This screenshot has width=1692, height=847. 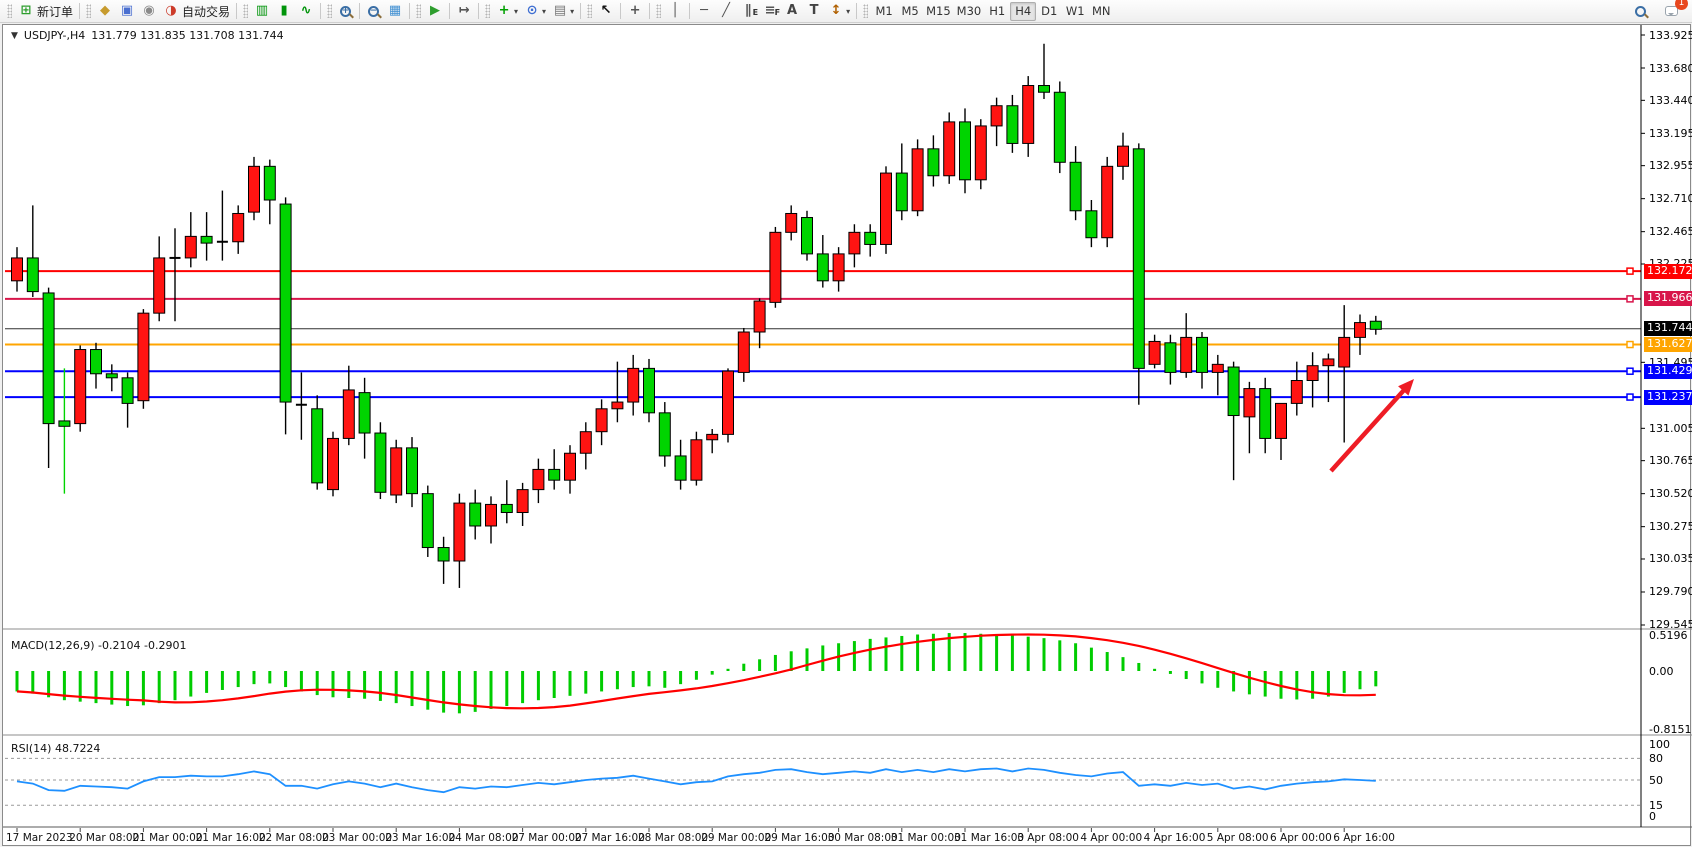 I want to click on candlestick-button: ▮, so click(x=284, y=11).